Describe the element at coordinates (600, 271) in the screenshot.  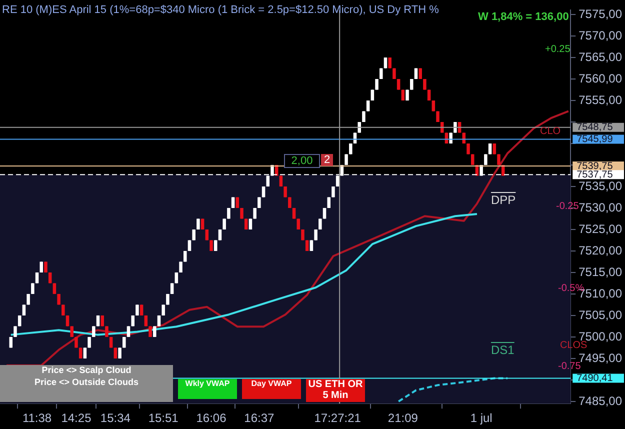
I see `y-tick-label: 7515,00` at that location.